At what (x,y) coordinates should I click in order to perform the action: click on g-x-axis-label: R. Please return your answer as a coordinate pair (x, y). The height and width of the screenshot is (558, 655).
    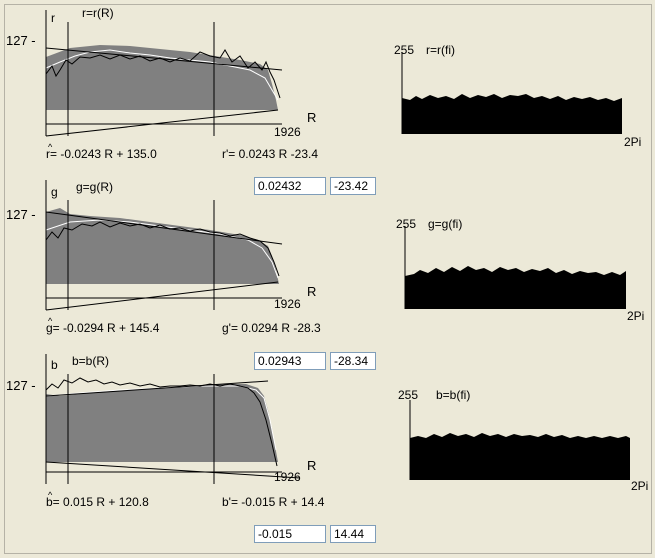
    Looking at the image, I should click on (312, 291).